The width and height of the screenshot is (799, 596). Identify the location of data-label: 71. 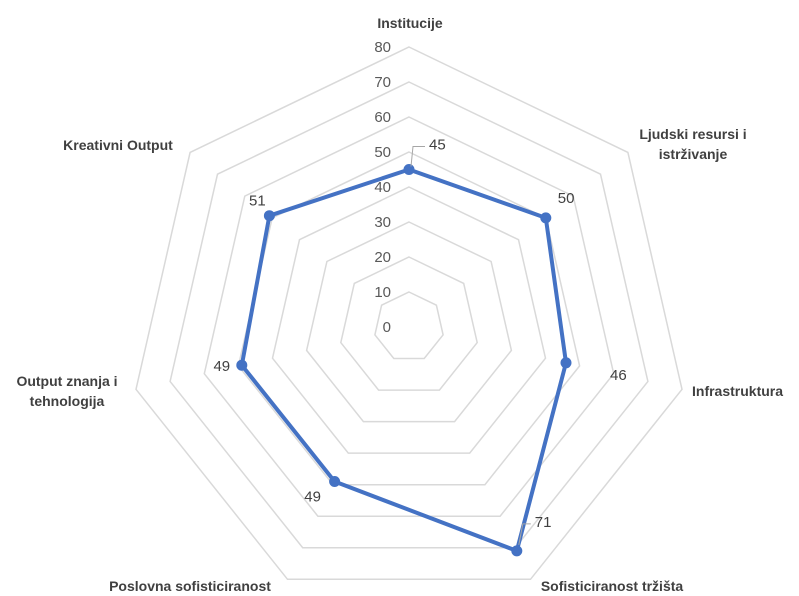
(543, 522).